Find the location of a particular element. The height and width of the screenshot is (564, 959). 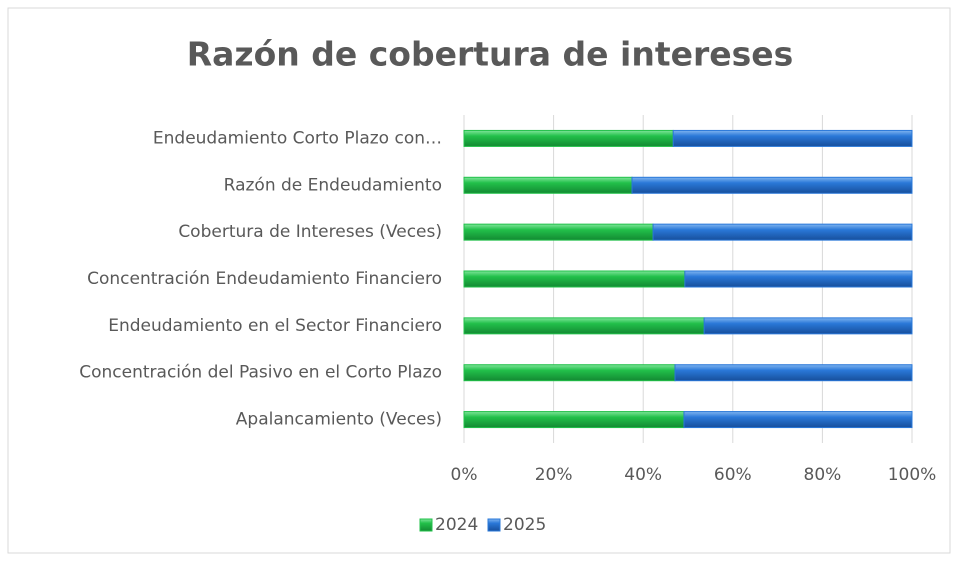

legend-label: 2025 is located at coordinates (524, 525).